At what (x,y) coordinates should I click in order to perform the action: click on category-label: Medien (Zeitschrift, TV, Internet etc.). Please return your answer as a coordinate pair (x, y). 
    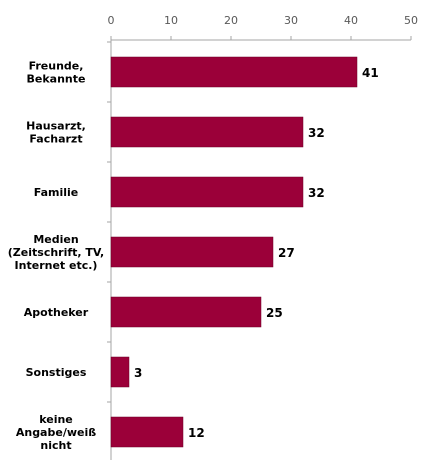
    Looking at the image, I should click on (56, 252).